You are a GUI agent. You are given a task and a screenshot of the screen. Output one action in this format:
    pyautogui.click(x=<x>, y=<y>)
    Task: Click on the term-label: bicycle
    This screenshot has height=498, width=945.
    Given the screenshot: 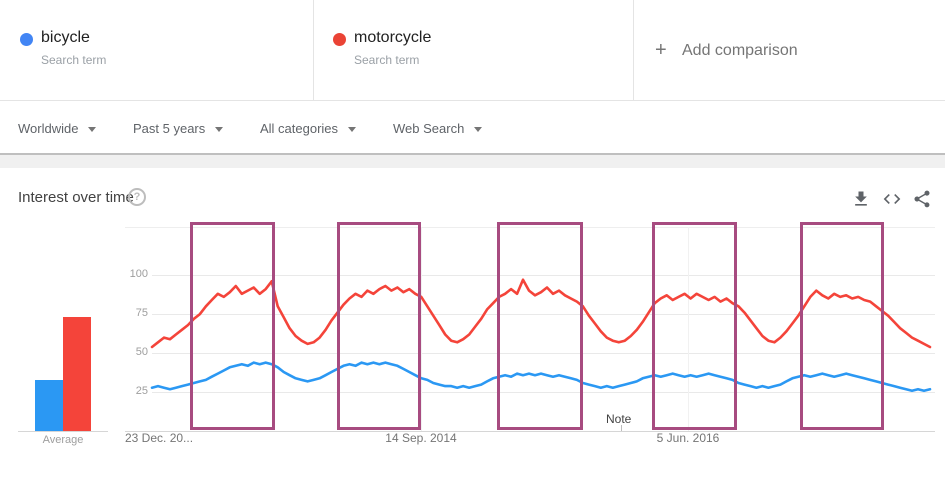 What is the action you would take?
    pyautogui.click(x=65, y=37)
    